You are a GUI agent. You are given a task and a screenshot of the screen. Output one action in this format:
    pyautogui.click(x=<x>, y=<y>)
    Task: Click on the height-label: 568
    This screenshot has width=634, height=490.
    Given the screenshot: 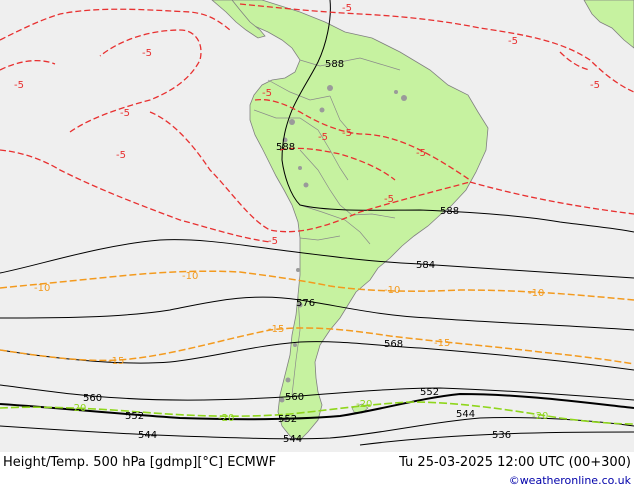 What is the action you would take?
    pyautogui.click(x=393, y=344)
    